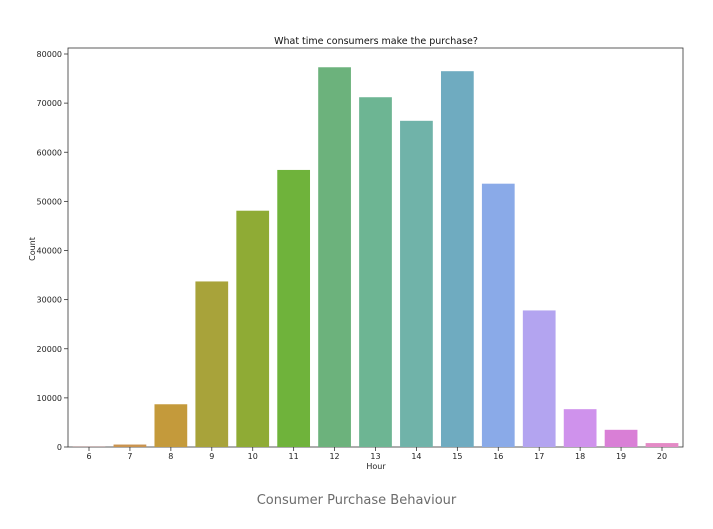  Describe the element at coordinates (416, 456) in the screenshot. I see `x-tick-label: 14` at that location.